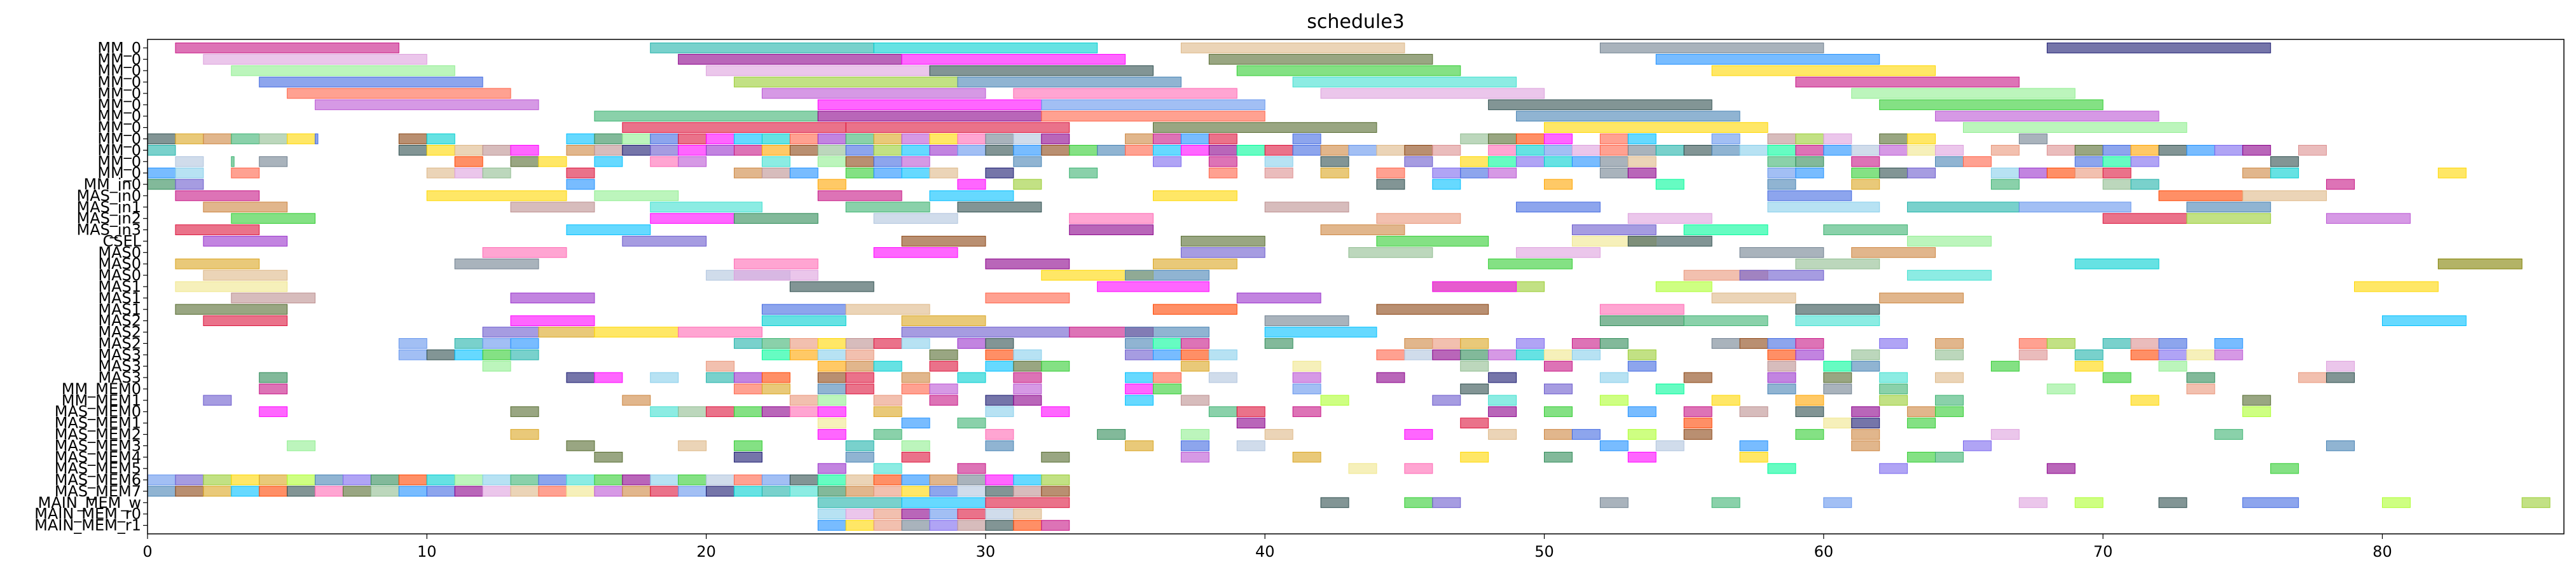  What do you see at coordinates (427, 552) in the screenshot?
I see `x-tick-label: 10` at bounding box center [427, 552].